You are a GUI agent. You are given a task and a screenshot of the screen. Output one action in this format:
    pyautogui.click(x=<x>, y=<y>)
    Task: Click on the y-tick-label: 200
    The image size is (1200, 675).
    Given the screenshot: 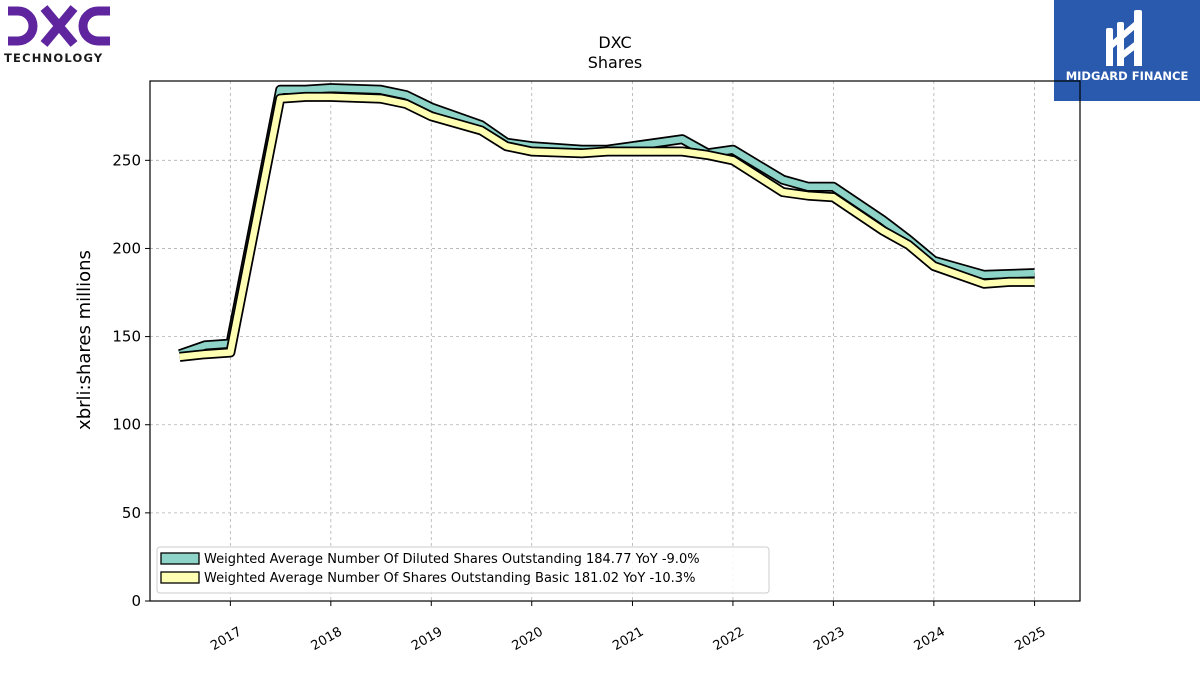 What is the action you would take?
    pyautogui.click(x=126, y=248)
    